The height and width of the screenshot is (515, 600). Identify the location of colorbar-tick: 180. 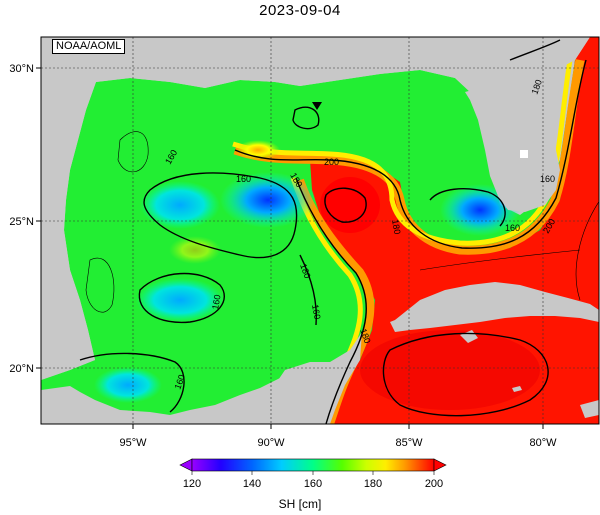
(373, 484).